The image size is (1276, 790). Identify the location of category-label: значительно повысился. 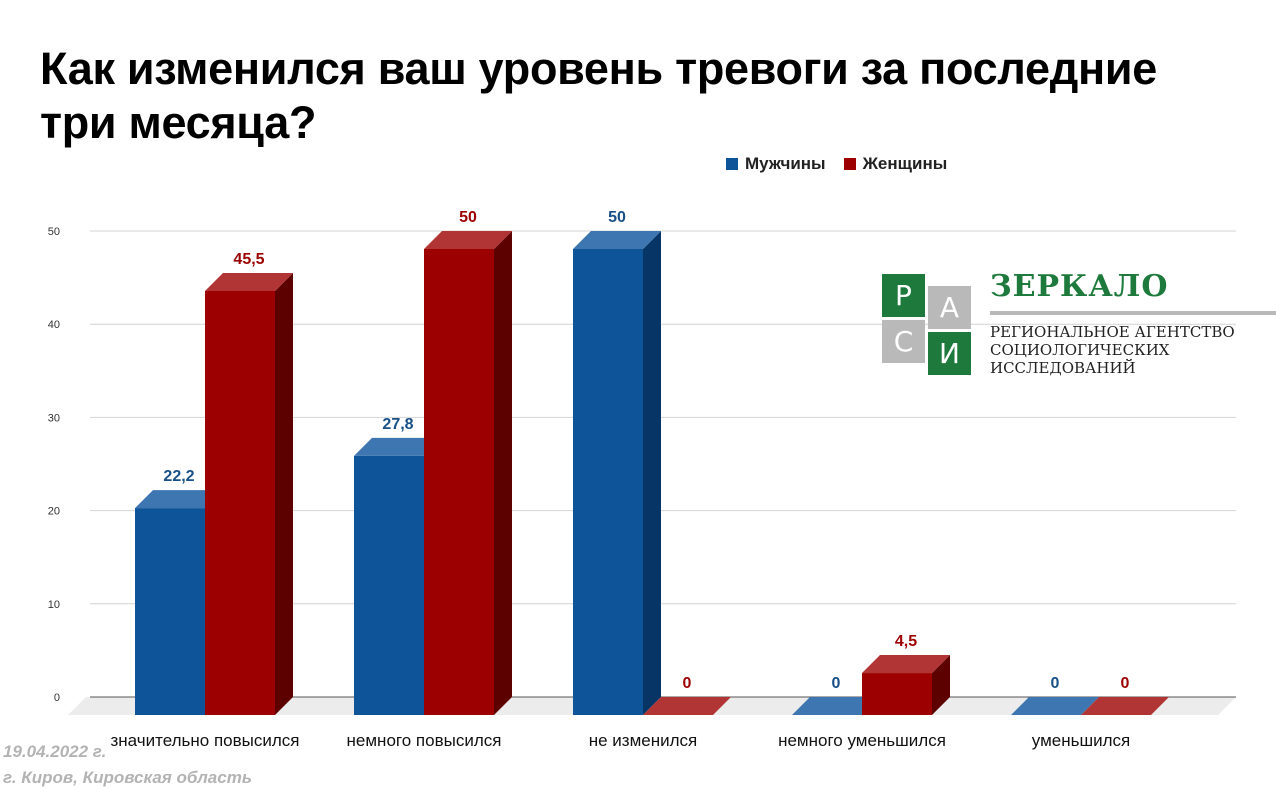
(205, 740).